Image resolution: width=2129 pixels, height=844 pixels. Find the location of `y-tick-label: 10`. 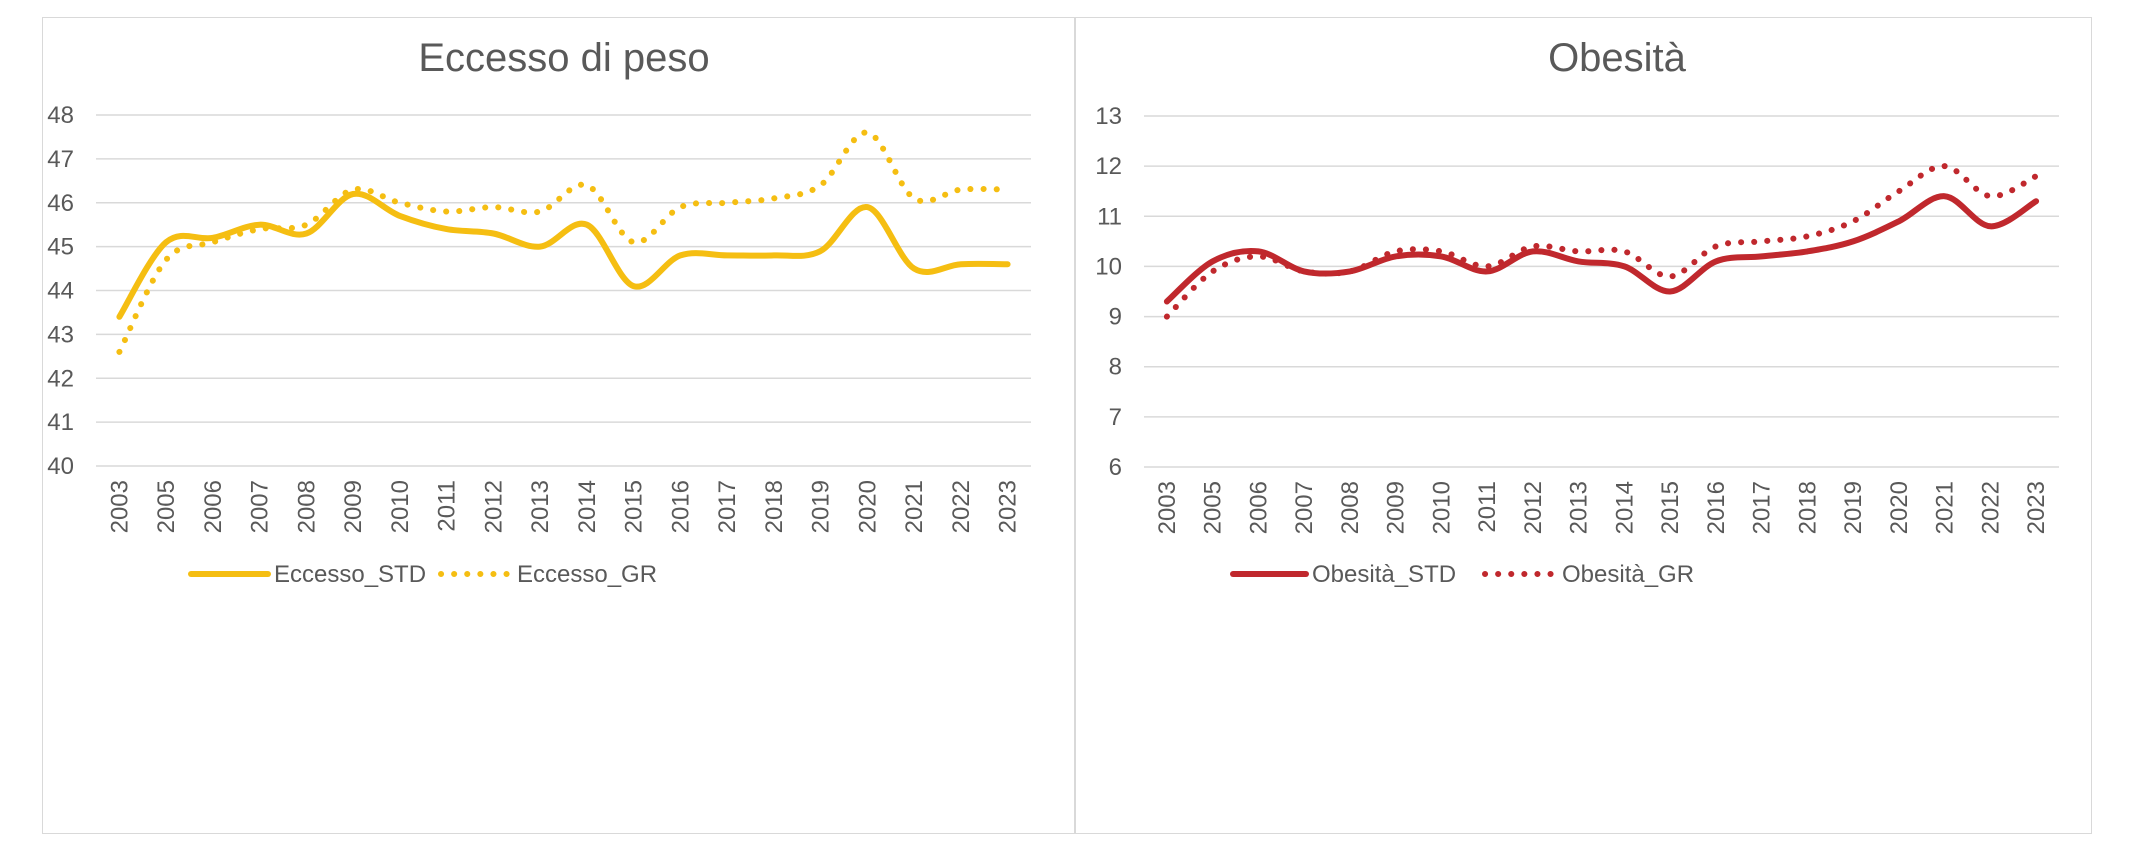

y-tick-label: 10 is located at coordinates (1108, 266).